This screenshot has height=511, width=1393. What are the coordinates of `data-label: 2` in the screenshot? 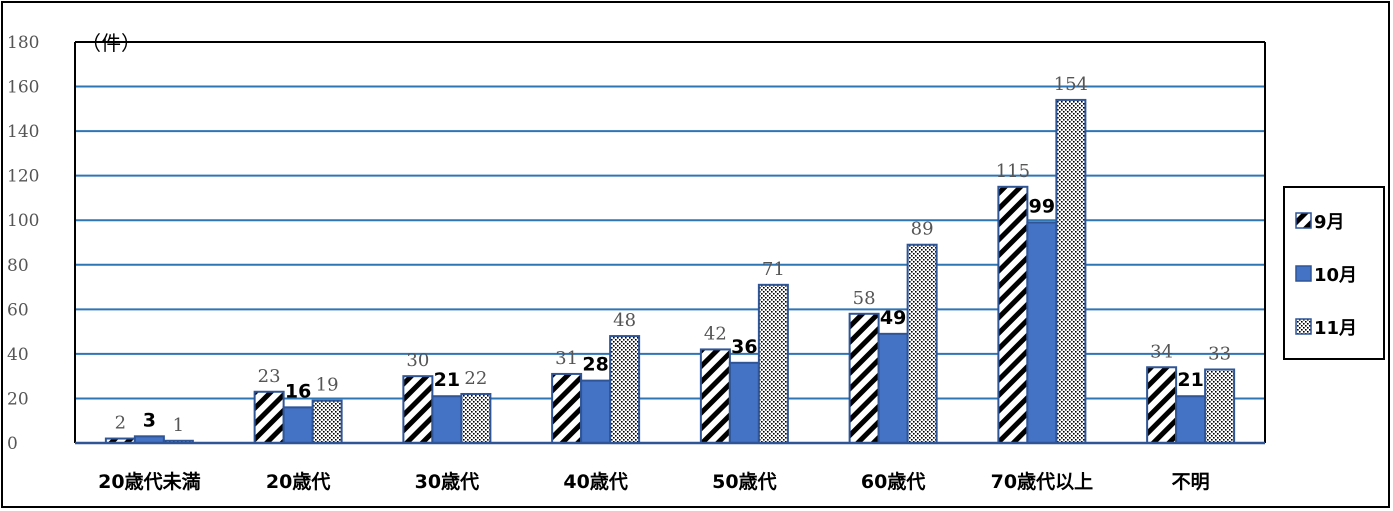 It's located at (120, 423).